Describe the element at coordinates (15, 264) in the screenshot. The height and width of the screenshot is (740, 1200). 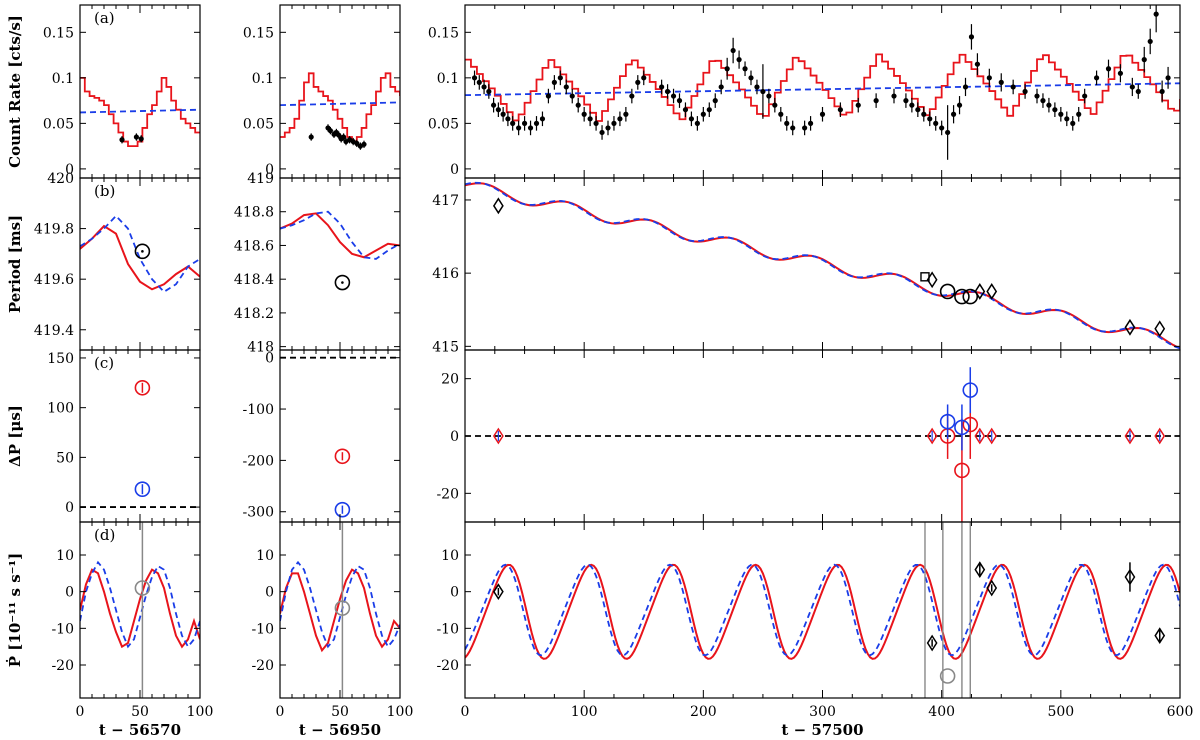
I see `y-axis-label: Period [ms]` at that location.